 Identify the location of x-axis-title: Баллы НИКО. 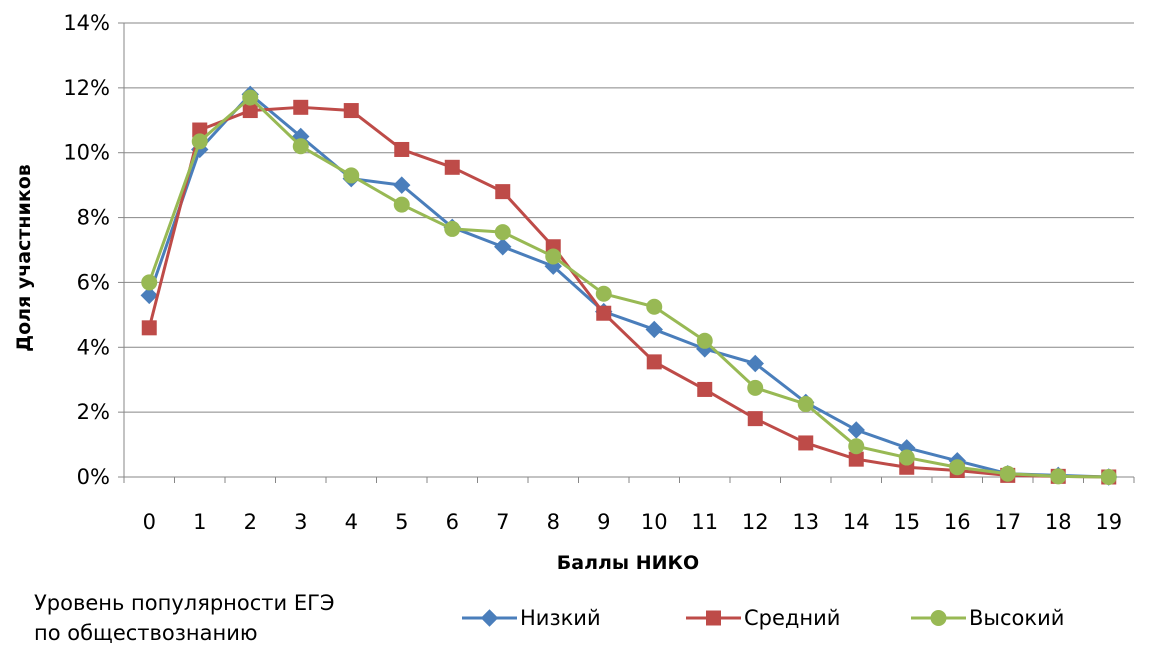
(628, 563).